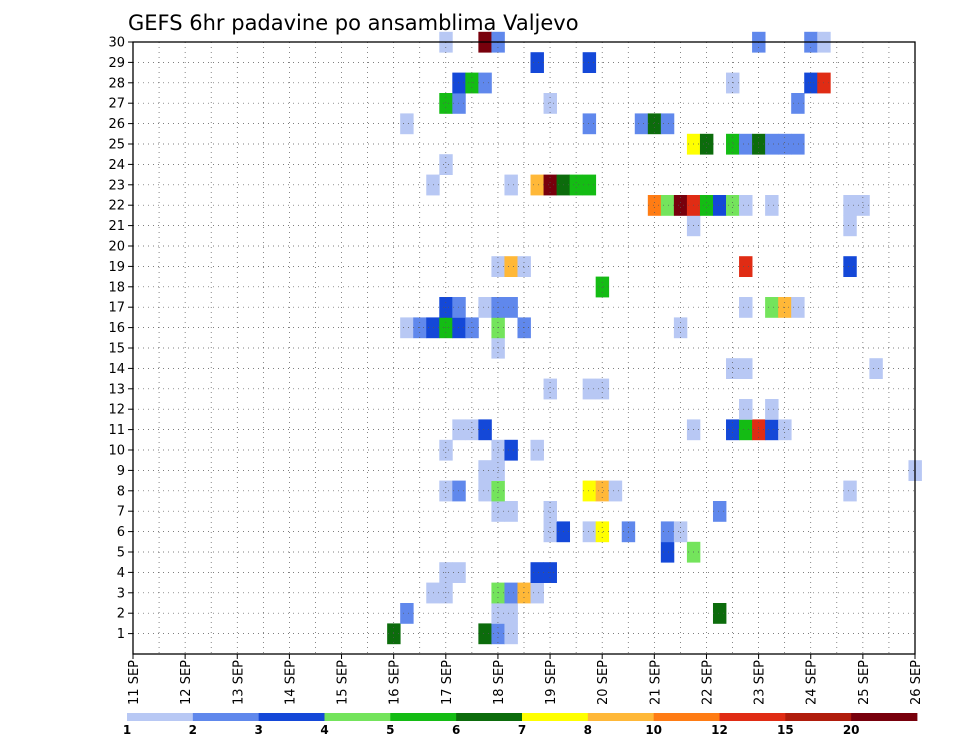 The height and width of the screenshot is (742, 960). Describe the element at coordinates (116, 451) in the screenshot. I see `y-tick-label: 10` at that location.